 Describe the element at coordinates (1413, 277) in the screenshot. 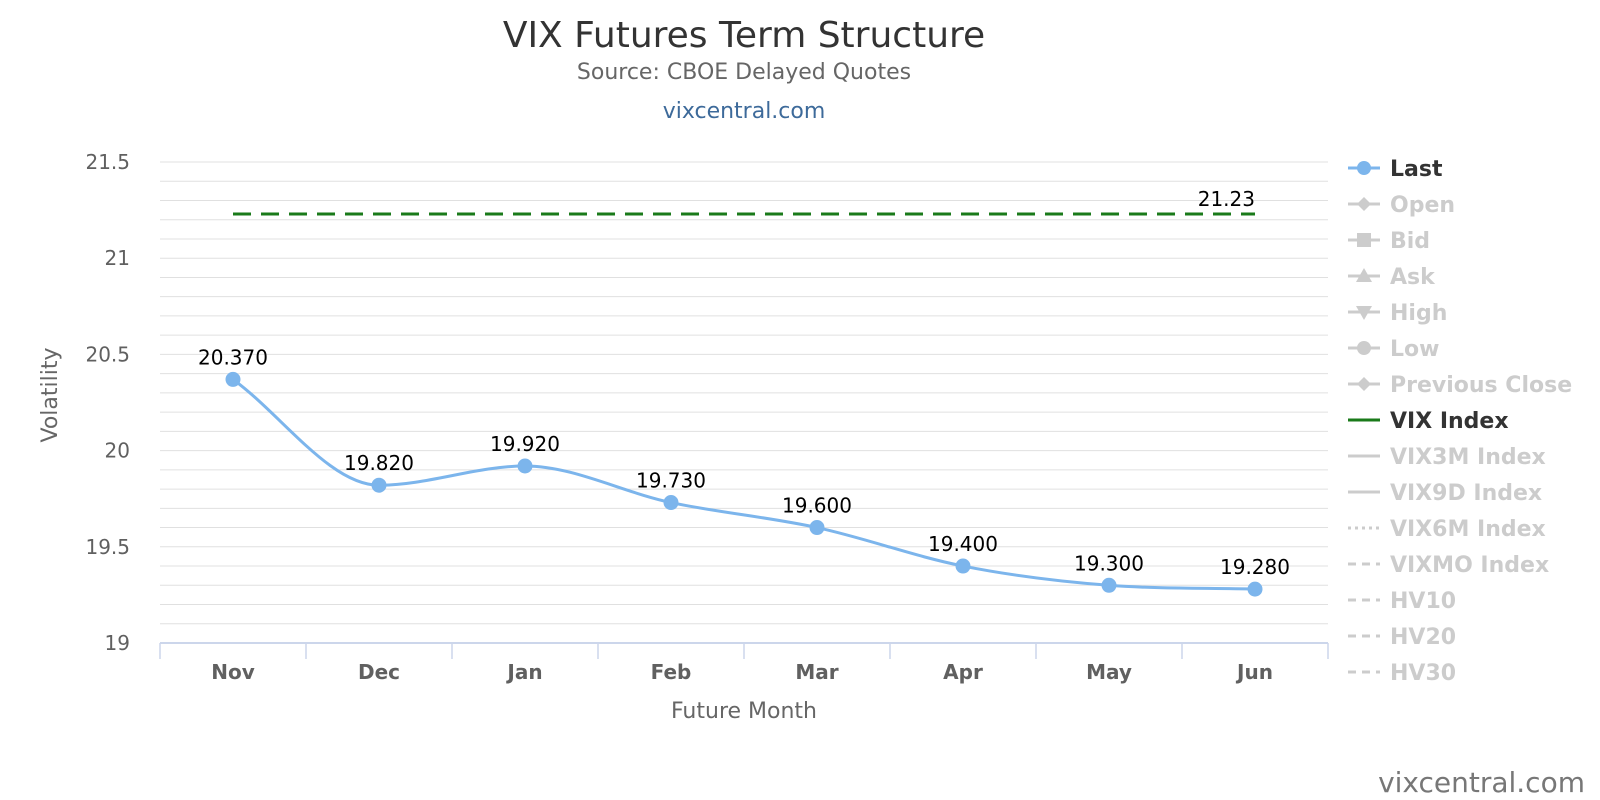

I see `legend-label: Ask` at that location.